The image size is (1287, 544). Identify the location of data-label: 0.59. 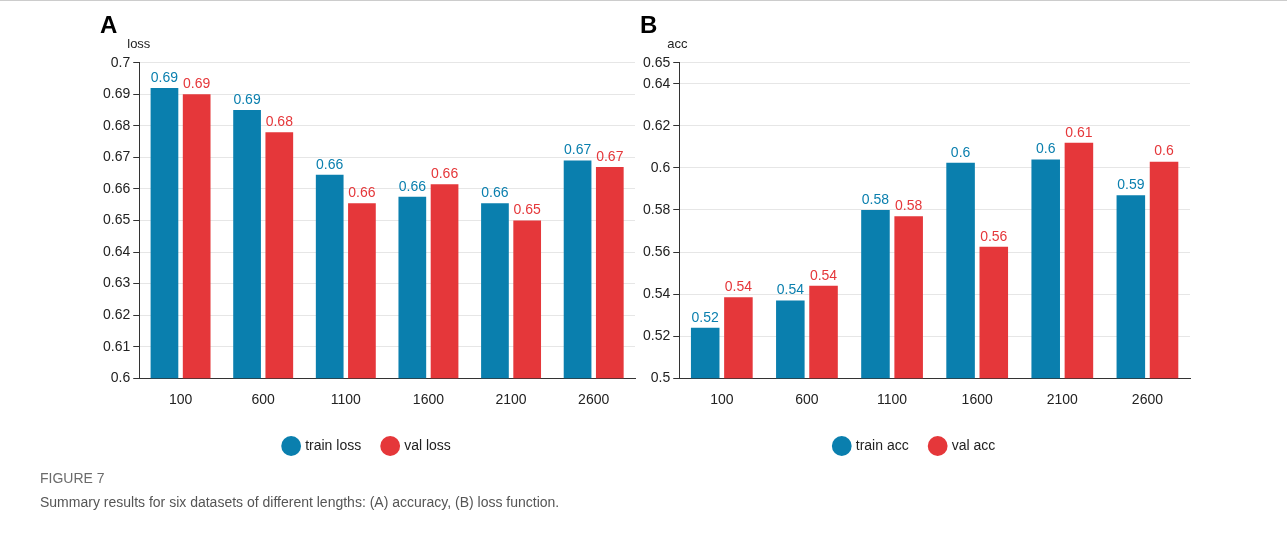
(1131, 184).